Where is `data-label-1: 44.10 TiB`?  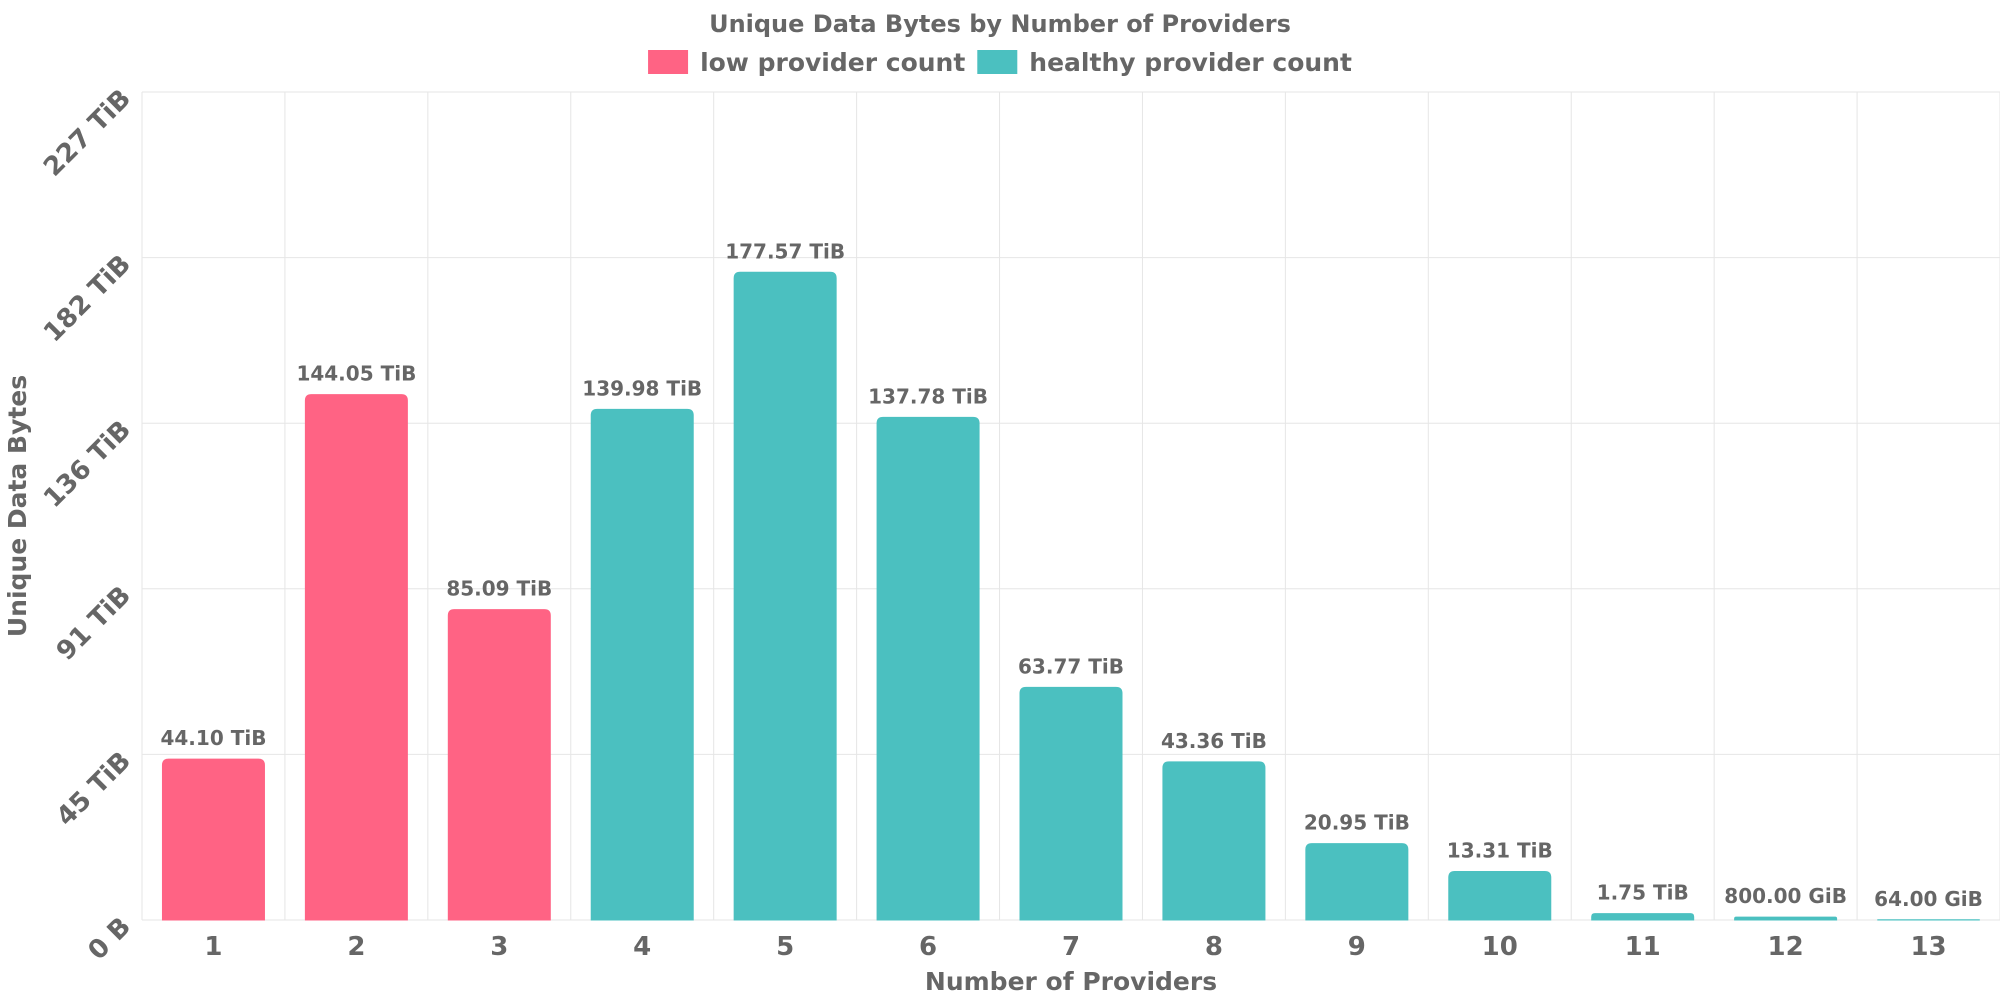 data-label-1: 44.10 TiB is located at coordinates (213, 738).